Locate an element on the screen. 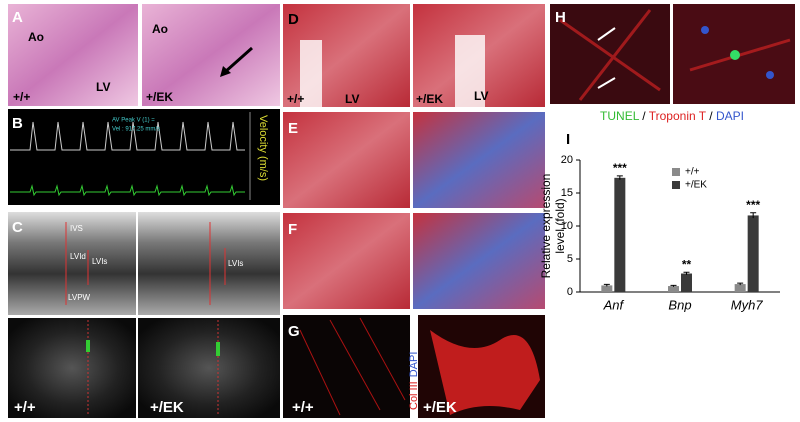 This screenshot has height=422, width=800. y-tick-label: 20 is located at coordinates (567, 160).